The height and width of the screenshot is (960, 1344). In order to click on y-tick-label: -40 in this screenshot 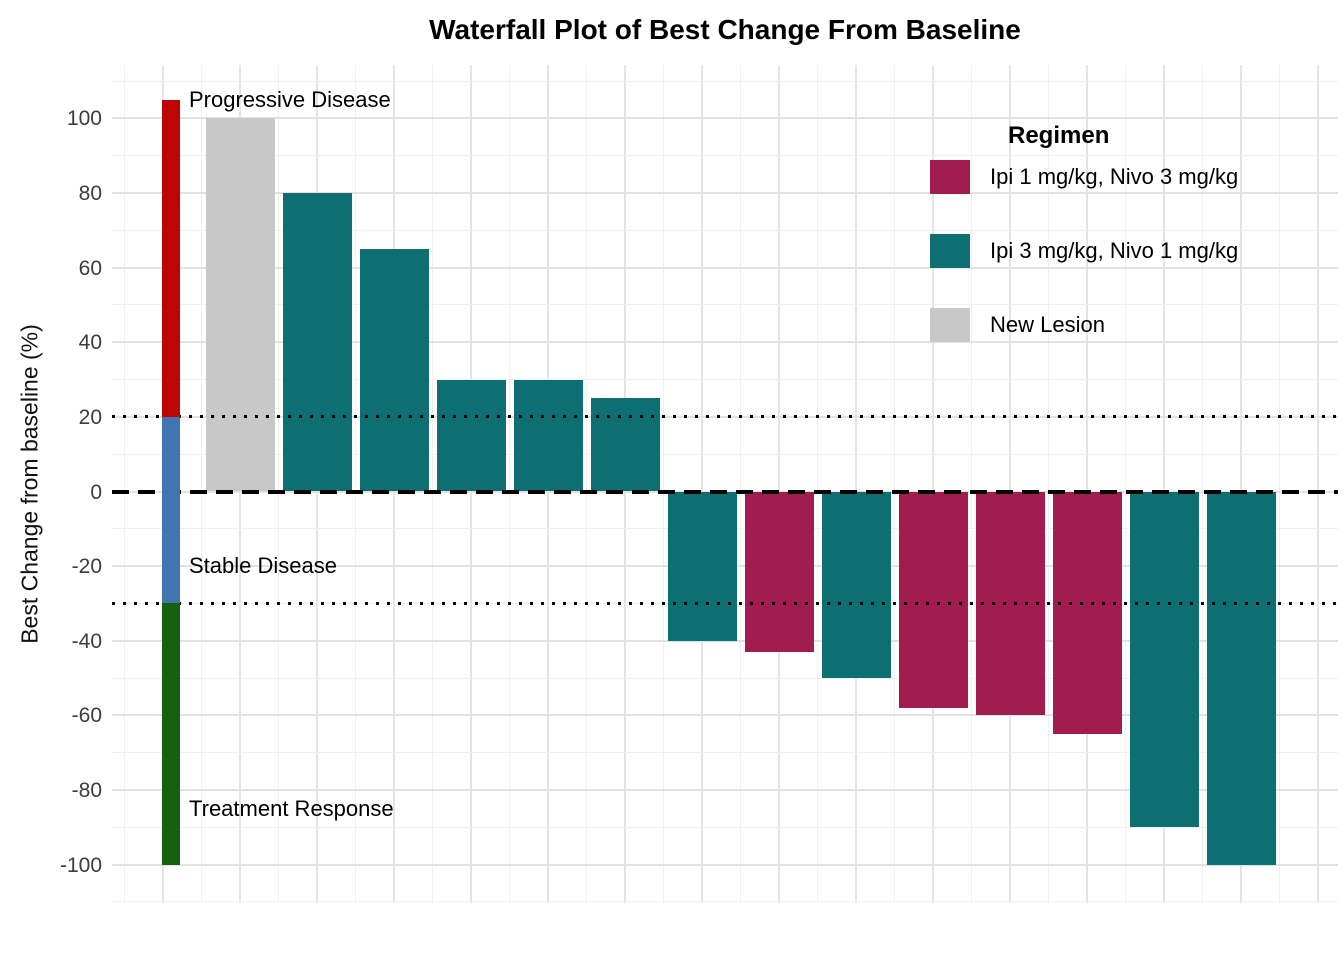, I will do `click(86, 641)`.